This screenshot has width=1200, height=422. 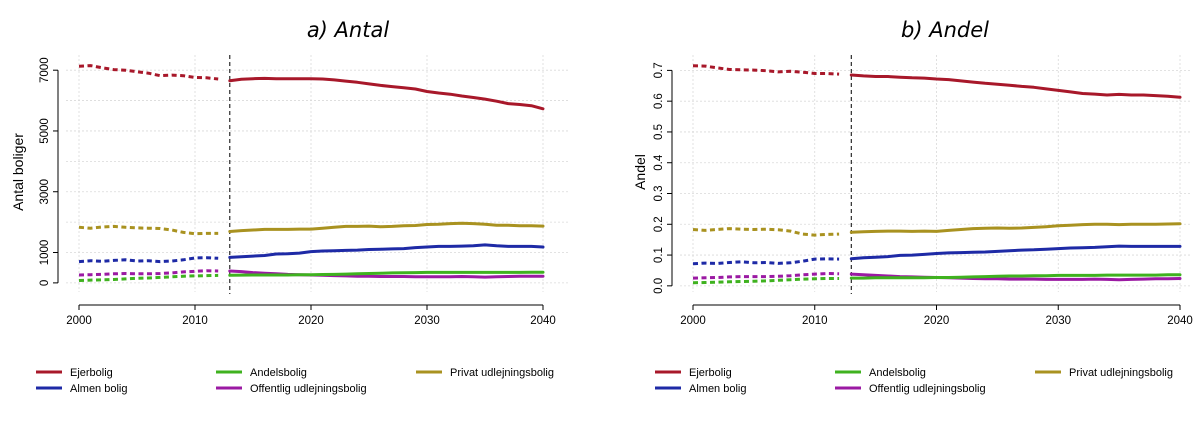 I want to click on y-axis-label: Andel, so click(x=640, y=172).